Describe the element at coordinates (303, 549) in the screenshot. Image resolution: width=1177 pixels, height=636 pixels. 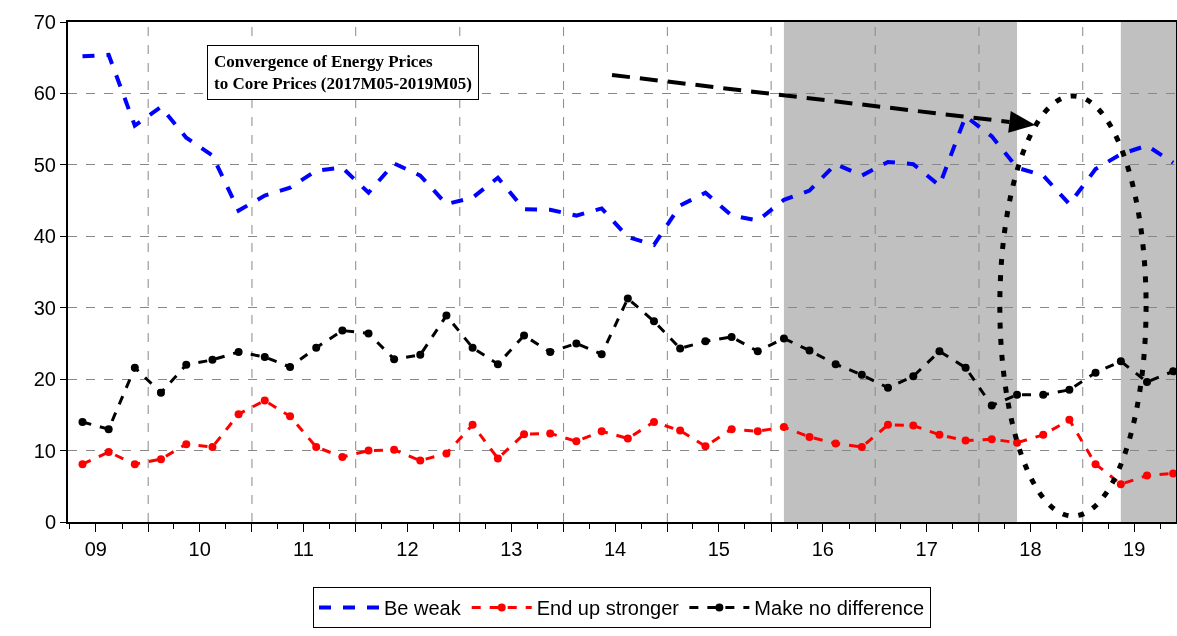
I see `x-tick-label: 11` at that location.